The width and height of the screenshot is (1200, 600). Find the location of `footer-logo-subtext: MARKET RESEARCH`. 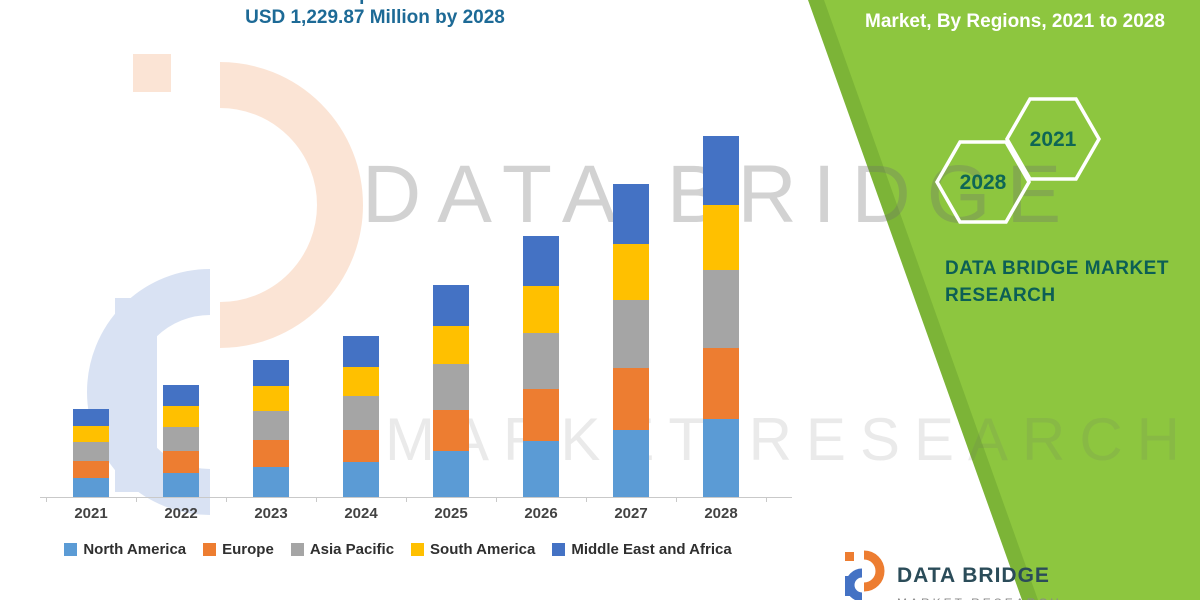

footer-logo-subtext: MARKET RESEARCH is located at coordinates (979, 598).